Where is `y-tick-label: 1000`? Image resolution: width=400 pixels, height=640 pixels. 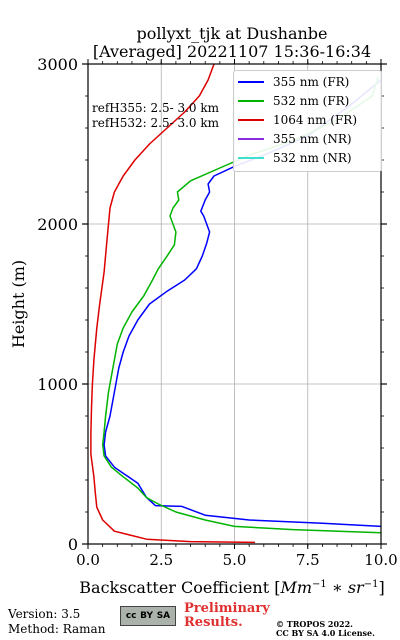
y-tick-label: 1000 is located at coordinates (57, 384).